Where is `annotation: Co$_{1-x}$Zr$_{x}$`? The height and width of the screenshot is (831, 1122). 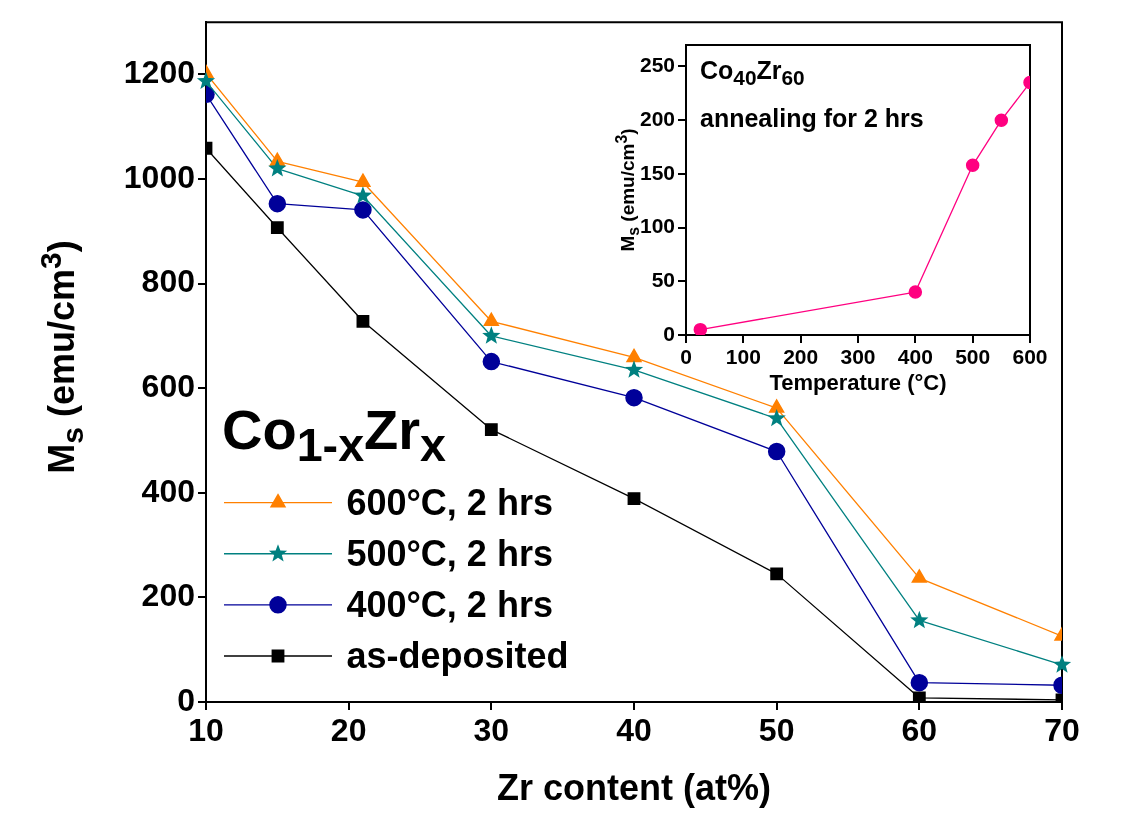 annotation: Co$_{1-x}$Zr$_{x}$ is located at coordinates (334, 435).